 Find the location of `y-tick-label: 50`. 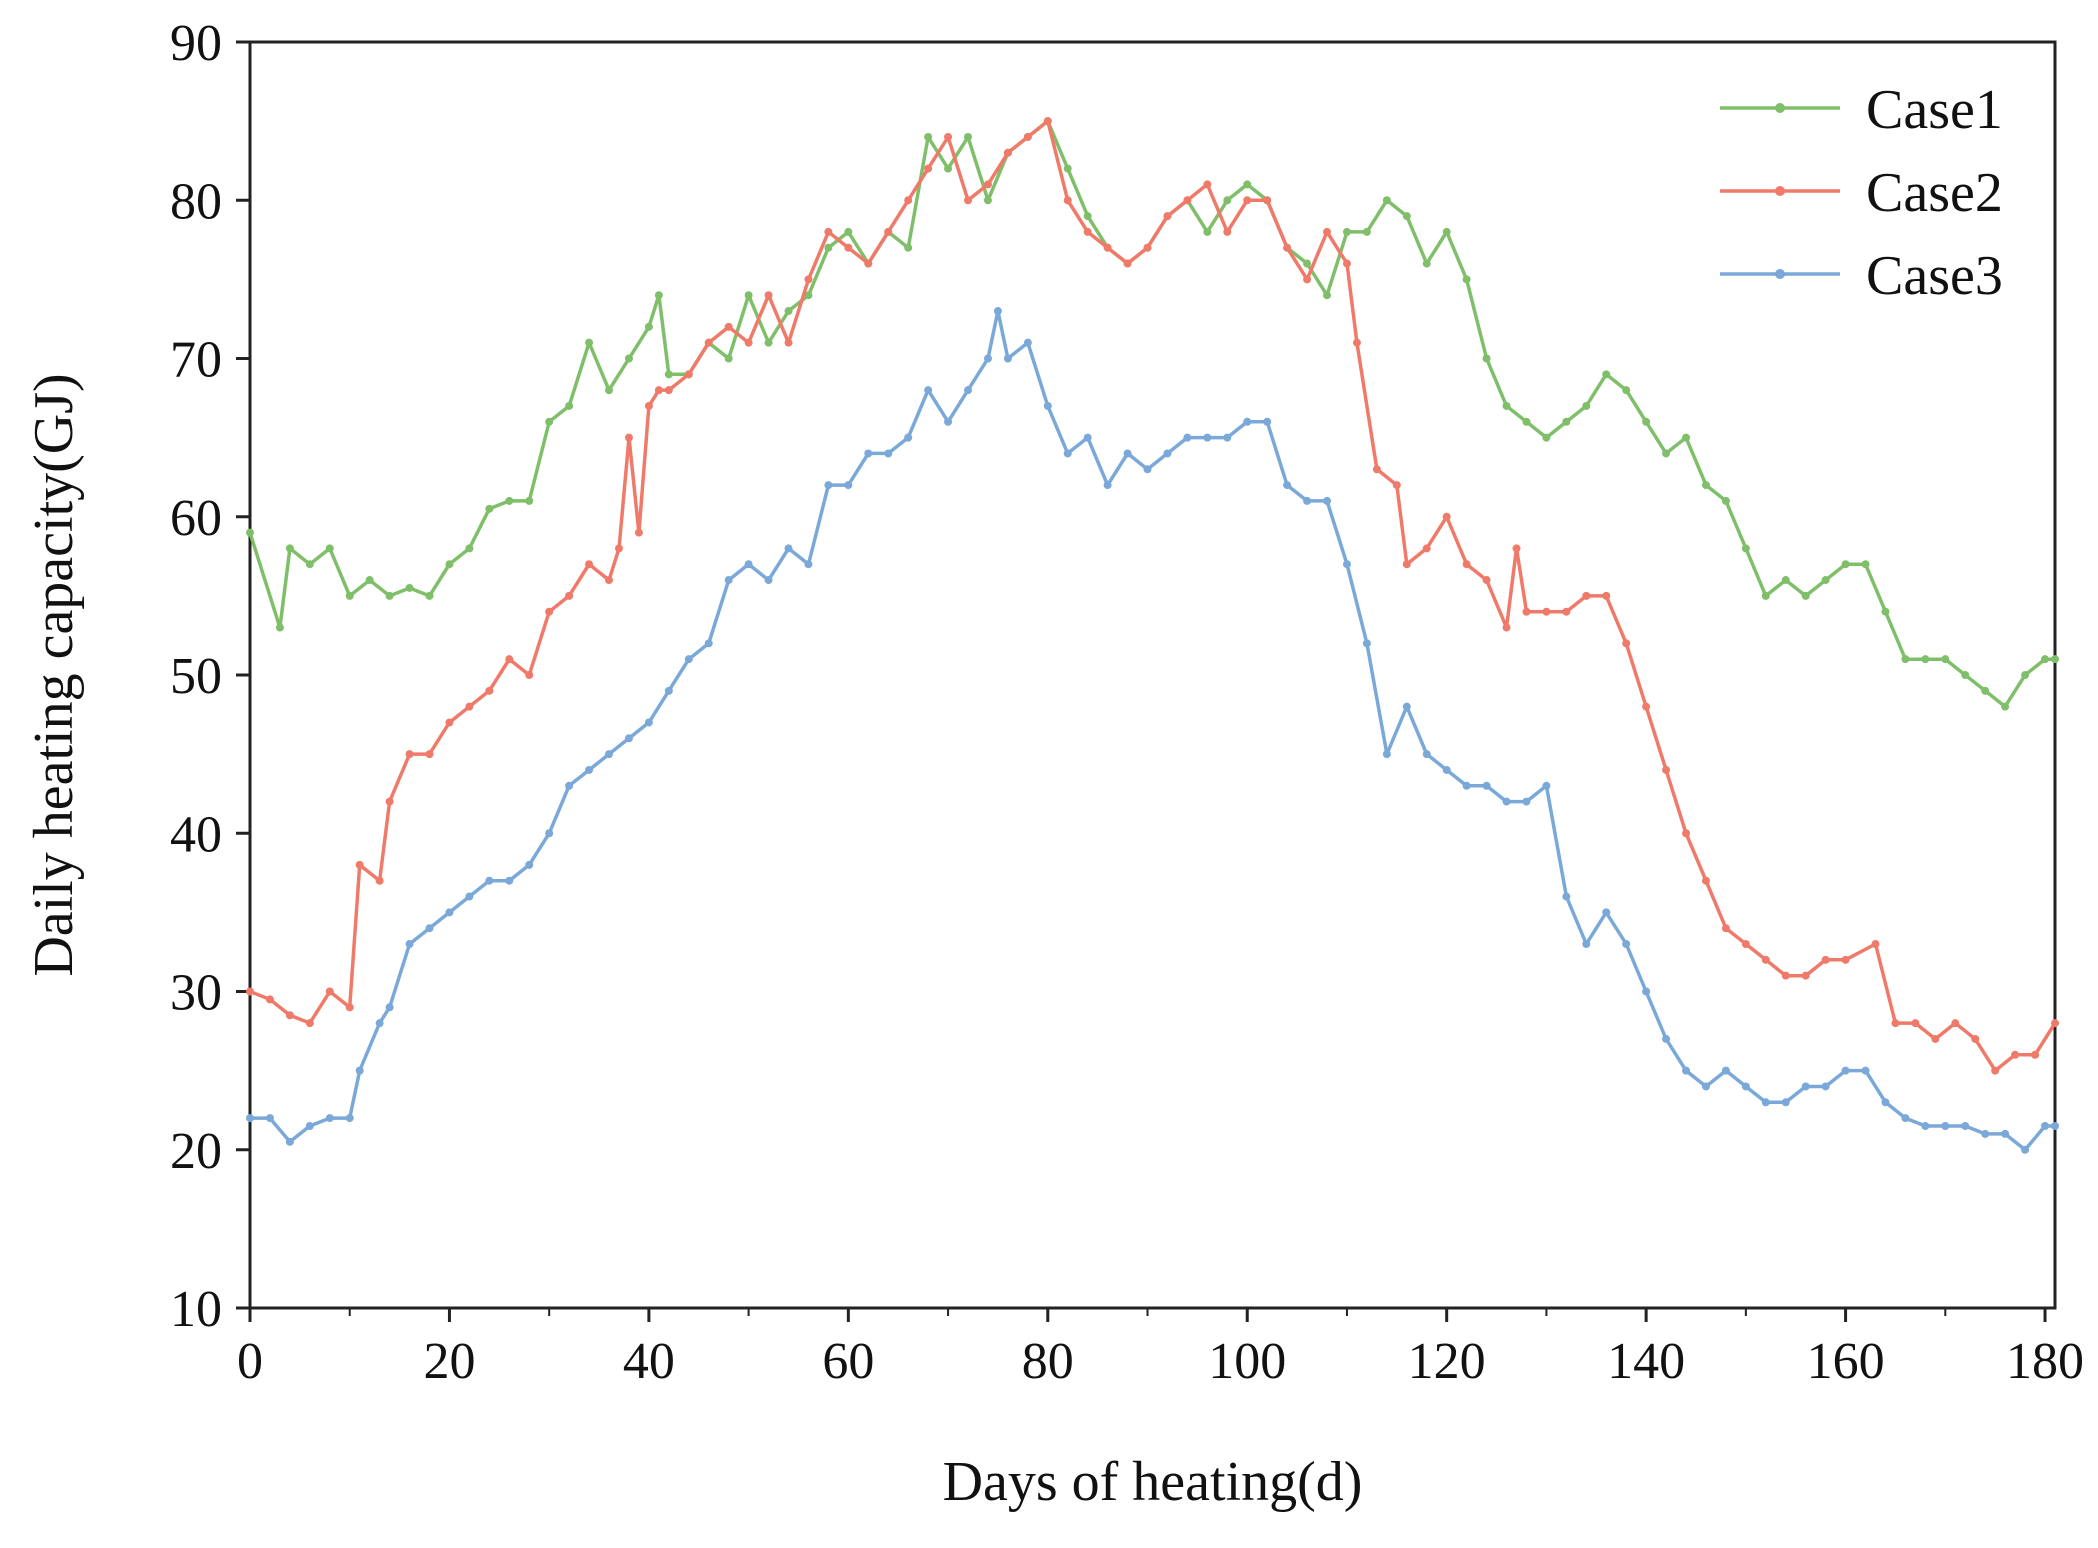

y-tick-label: 50 is located at coordinates (196, 676).